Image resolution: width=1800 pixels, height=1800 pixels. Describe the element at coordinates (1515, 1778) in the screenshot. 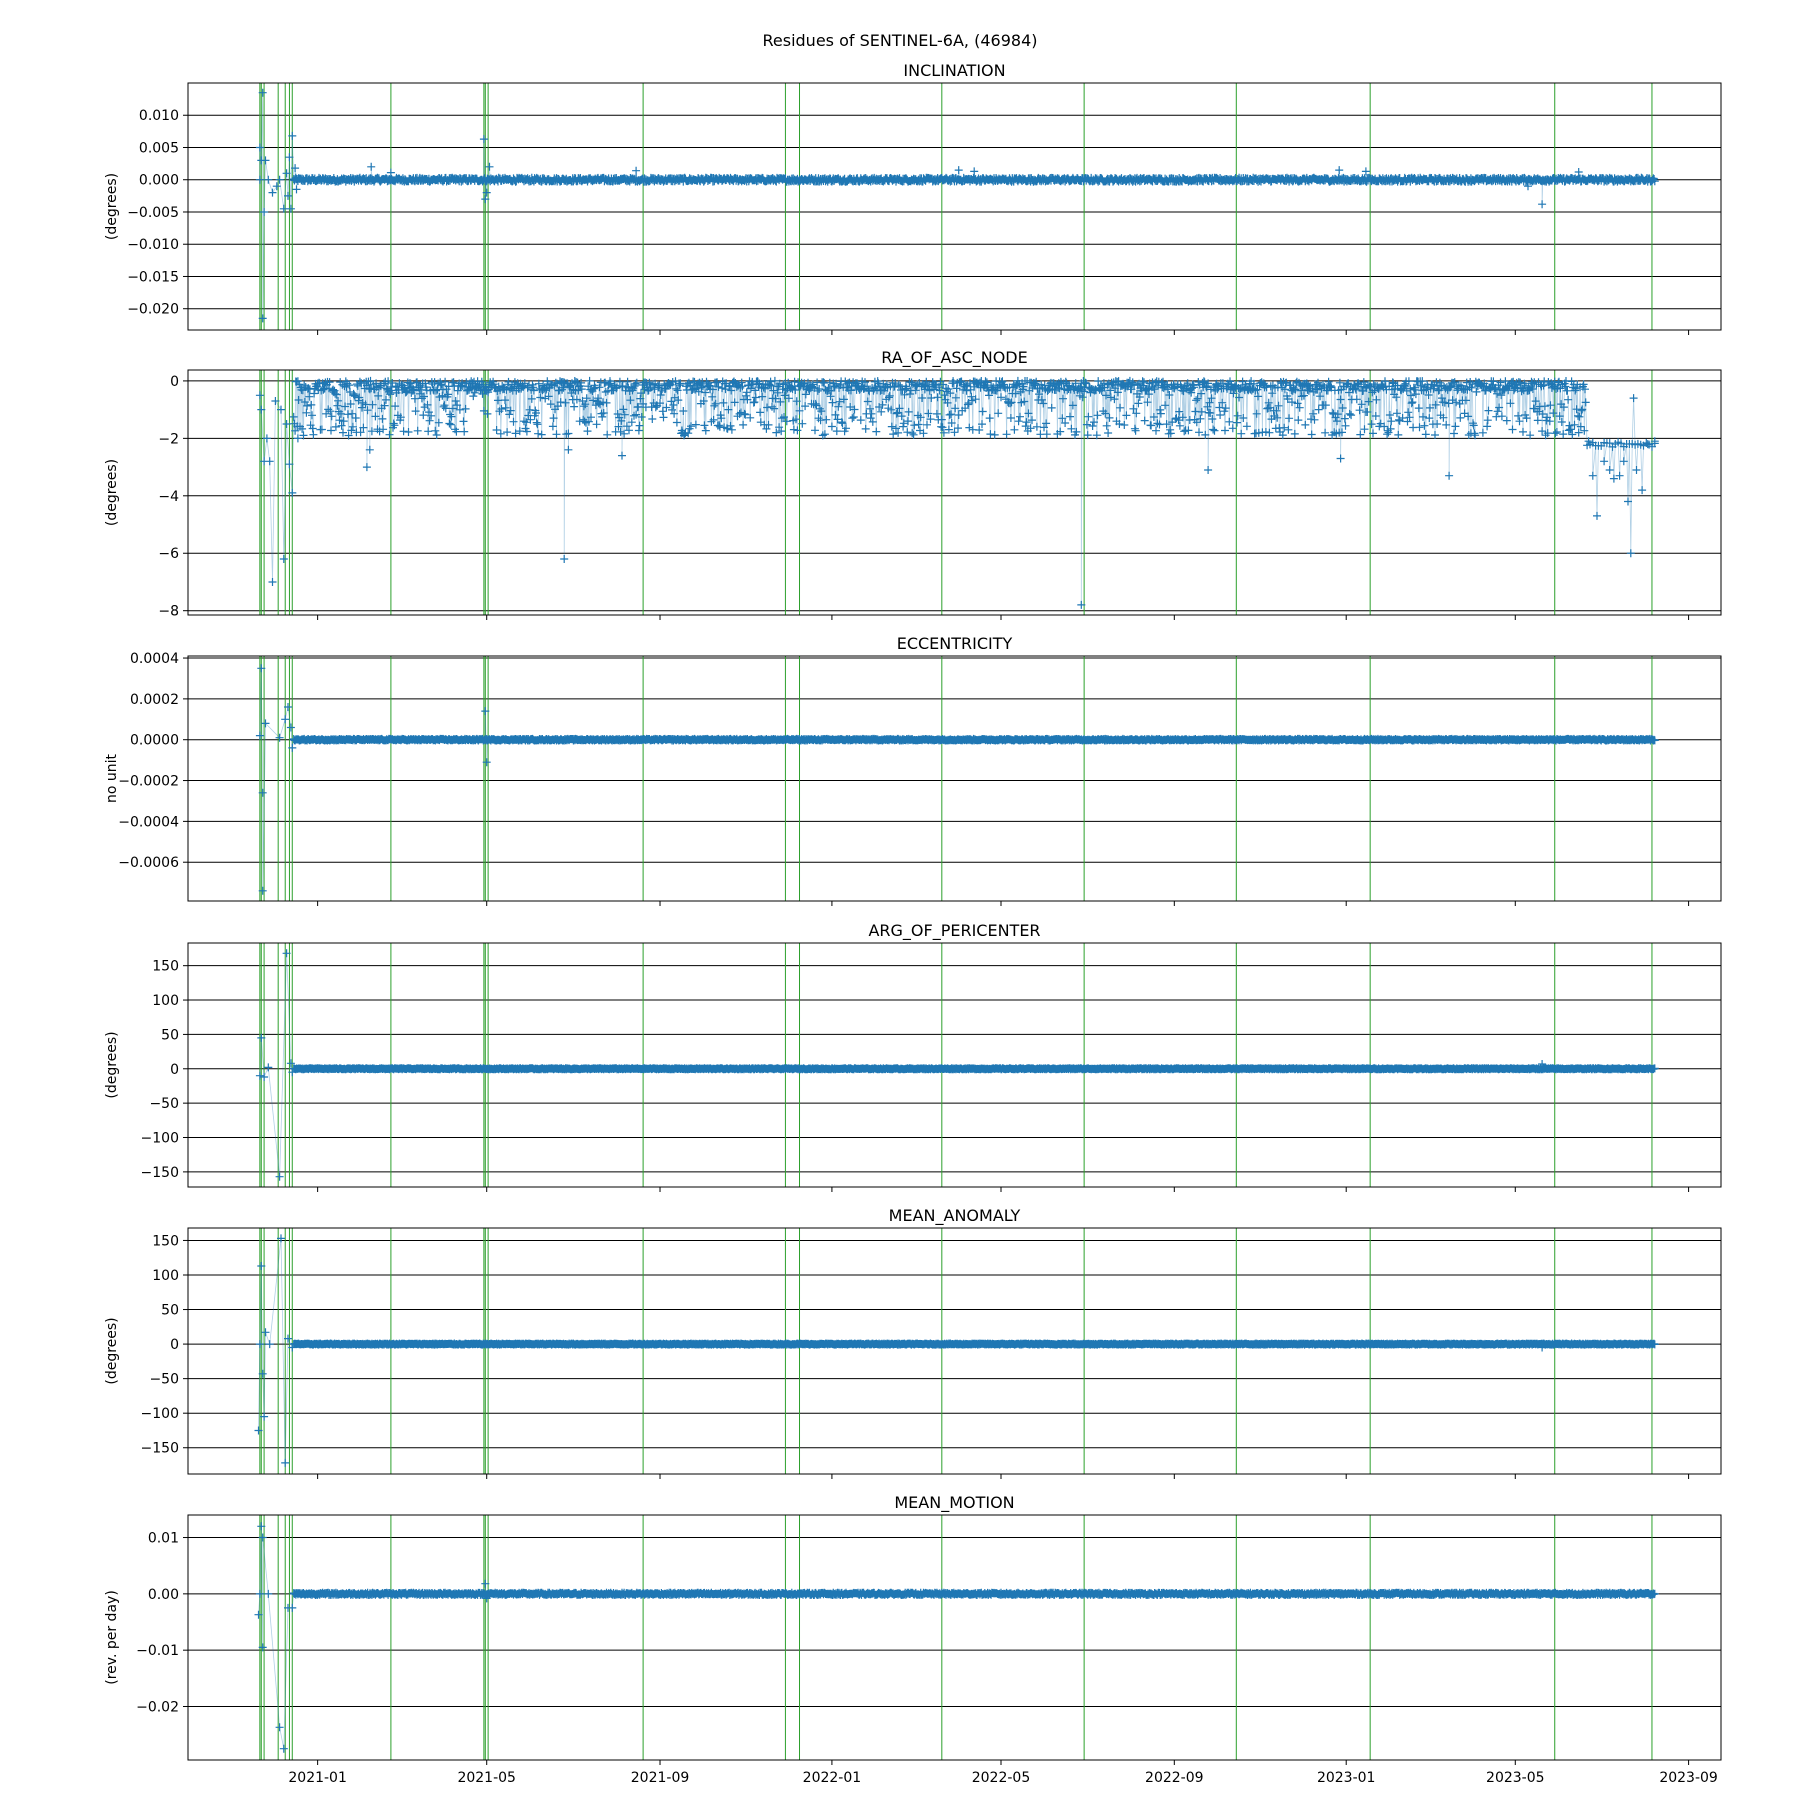

I see `x-tick-label: 2023-05` at that location.